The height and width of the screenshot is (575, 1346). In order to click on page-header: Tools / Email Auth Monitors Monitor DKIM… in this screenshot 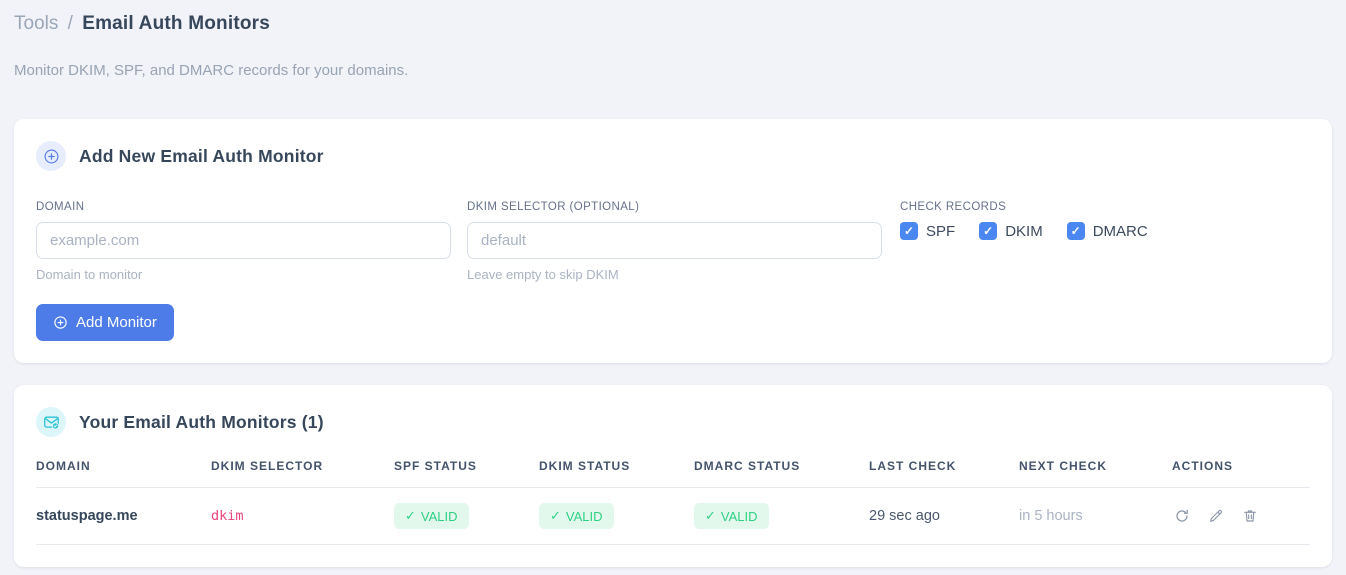, I will do `click(673, 45)`.